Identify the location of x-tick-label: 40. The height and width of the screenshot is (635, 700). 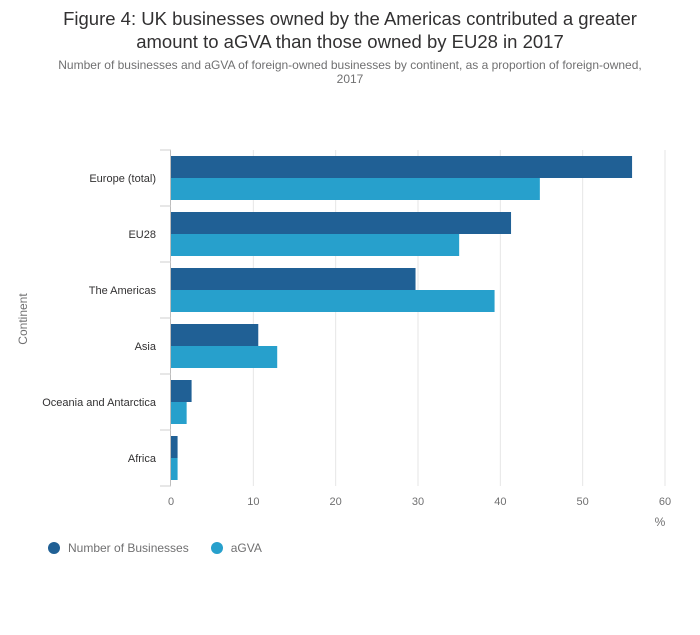
(500, 502).